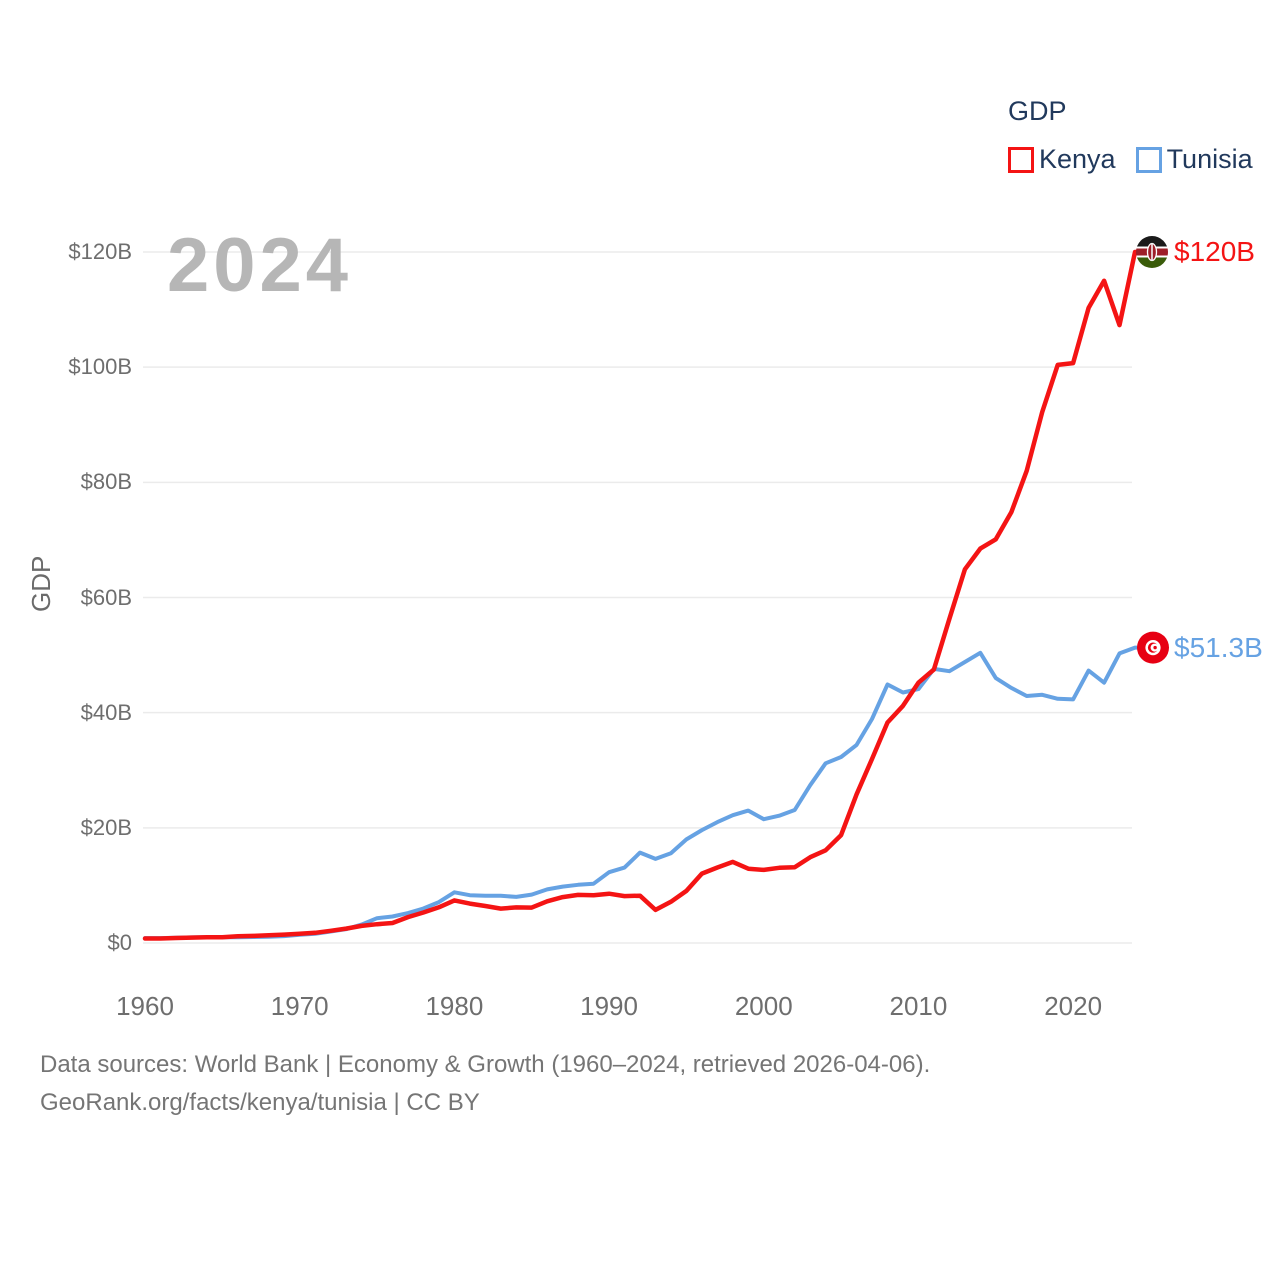 The width and height of the screenshot is (1280, 1280). Describe the element at coordinates (1148, 159) in the screenshot. I see `tunisia-swatch-icon` at that location.